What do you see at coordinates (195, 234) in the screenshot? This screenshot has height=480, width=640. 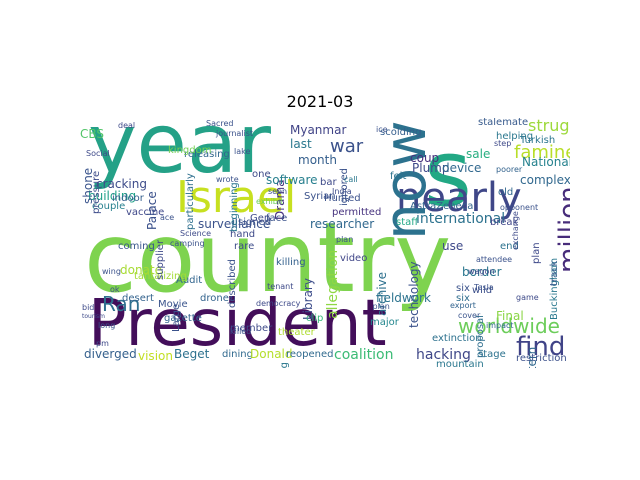 I see `cloud-word: Science` at bounding box center [195, 234].